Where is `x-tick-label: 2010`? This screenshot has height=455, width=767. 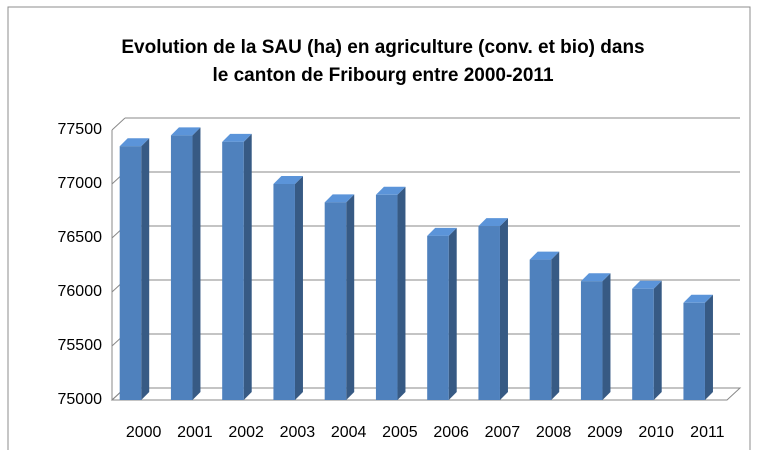
x-tick-label: 2010 is located at coordinates (656, 432).